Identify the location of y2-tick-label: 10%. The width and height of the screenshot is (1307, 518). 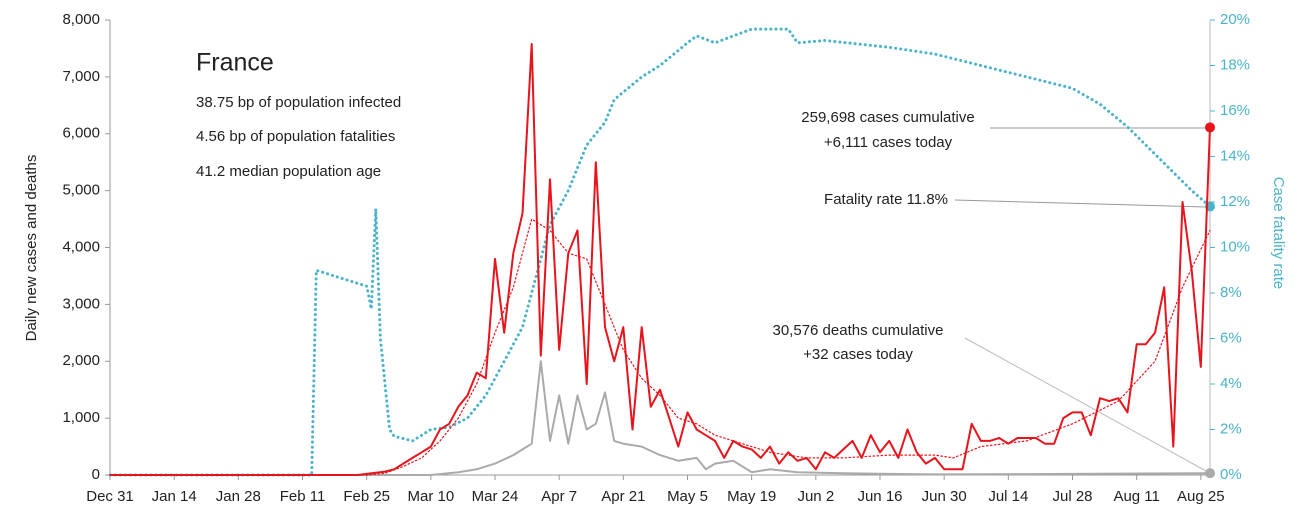
(1235, 246).